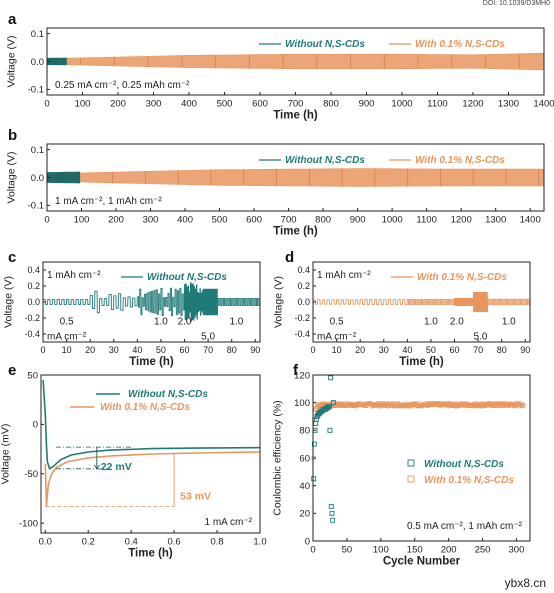 The width and height of the screenshot is (554, 593). Describe the element at coordinates (516, 3) in the screenshot. I see `doi-text: DOI: 10.1039/D3MH0` at that location.